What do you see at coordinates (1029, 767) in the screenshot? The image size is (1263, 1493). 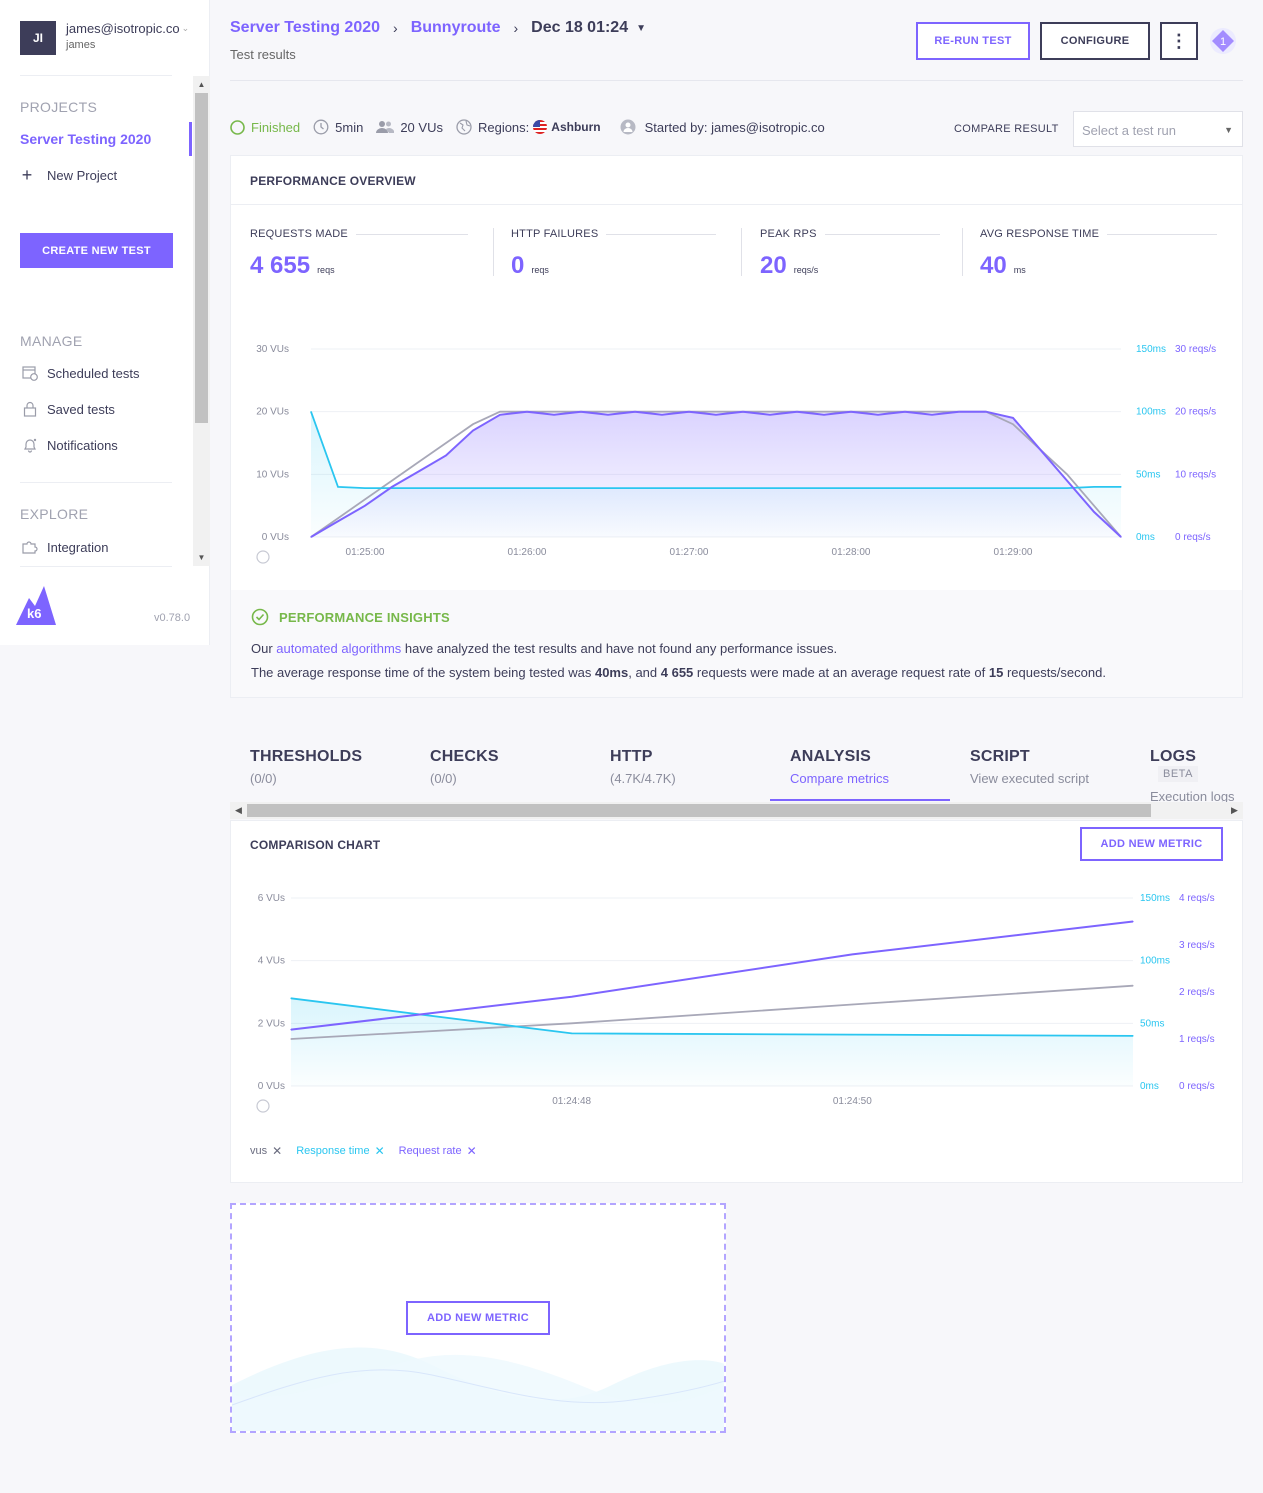 I see `tab-script: SCRIPT View executed script` at bounding box center [1029, 767].